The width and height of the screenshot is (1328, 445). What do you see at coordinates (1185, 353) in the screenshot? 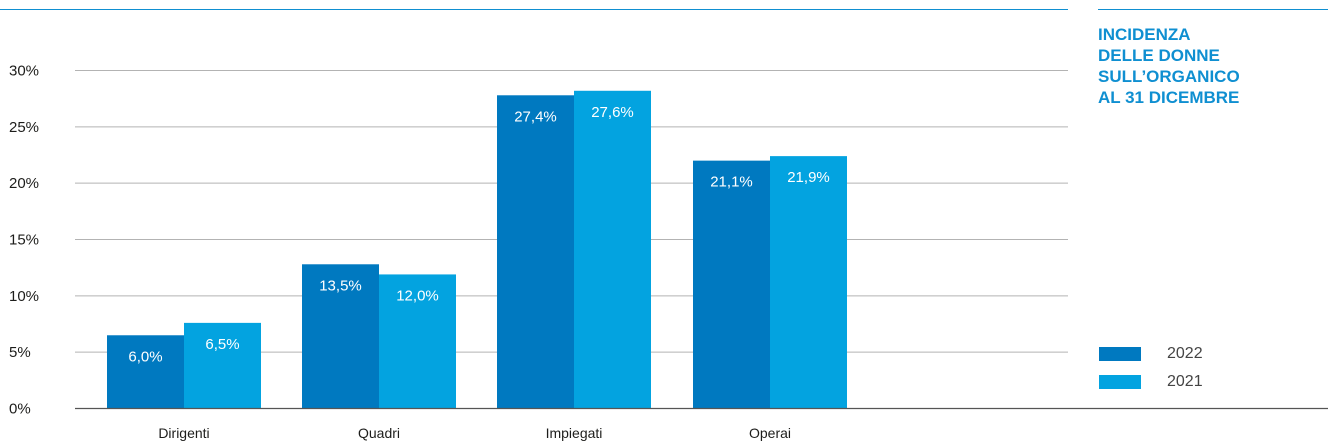
I see `legend-label-2022: 2022` at bounding box center [1185, 353].